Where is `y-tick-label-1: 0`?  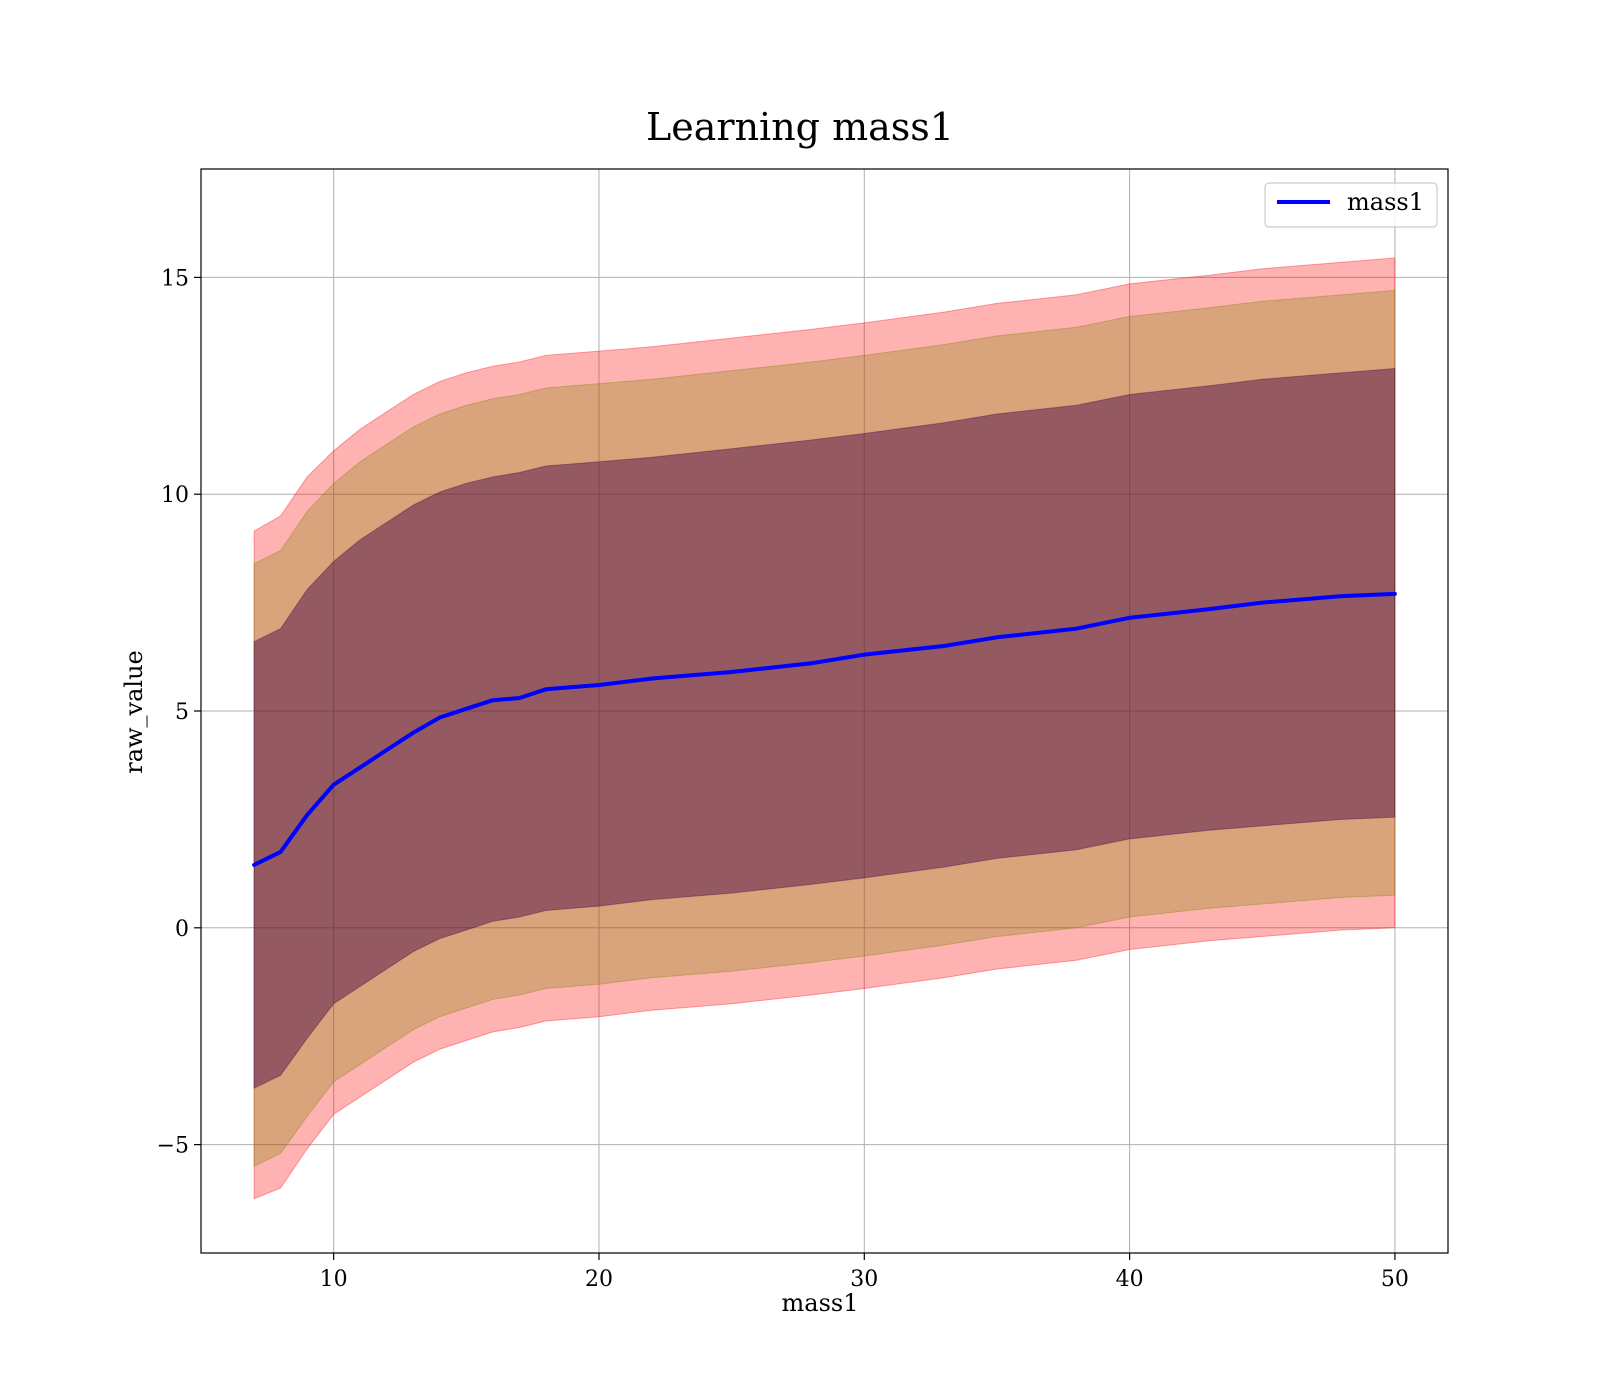 y-tick-label-1: 0 is located at coordinates (182, 929).